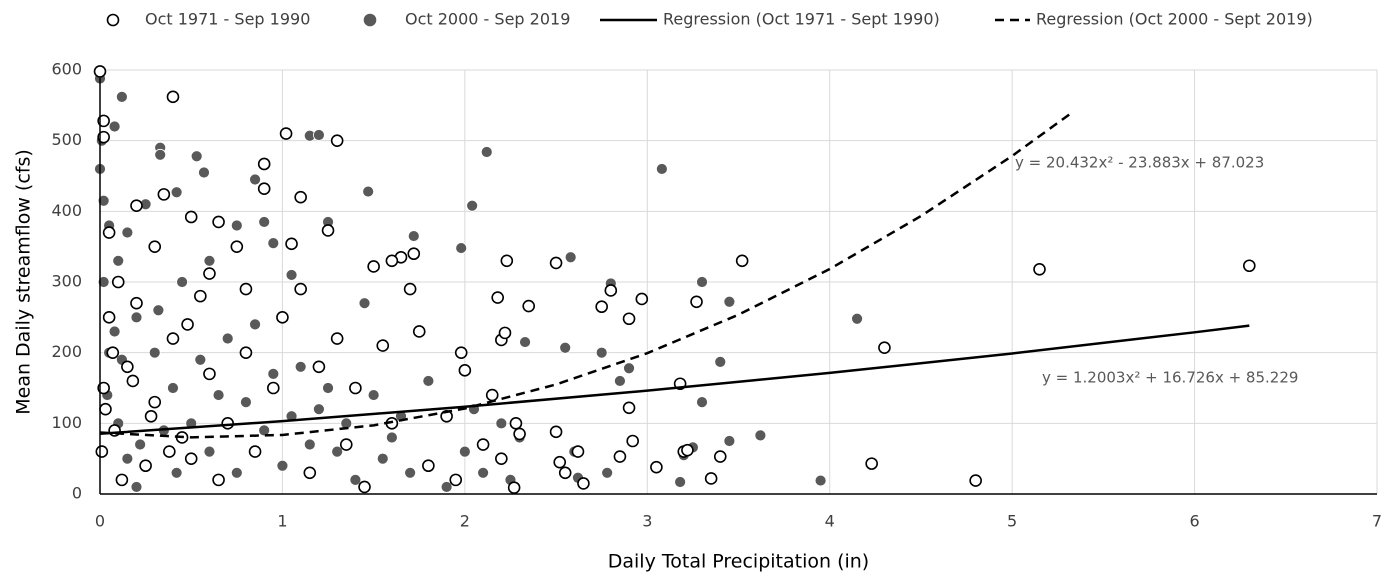 This screenshot has width=1384, height=577. What do you see at coordinates (113, 20) in the screenshot?
I see `legend-symbol` at bounding box center [113, 20].